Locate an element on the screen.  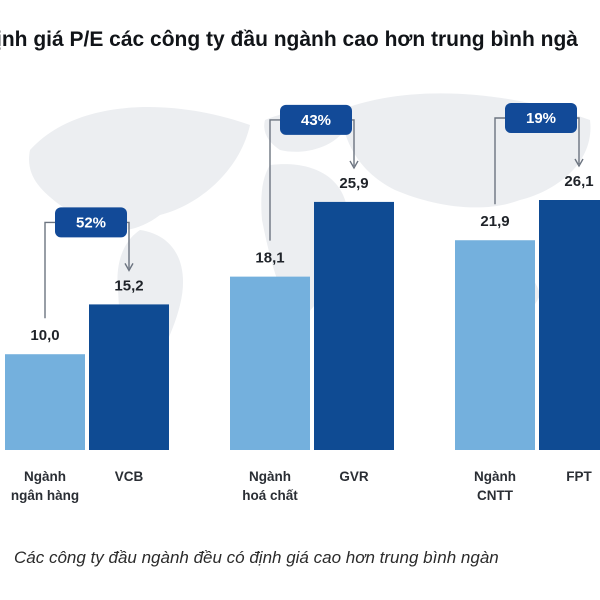
industry-value-label: 18,1 is located at coordinates (269, 258).